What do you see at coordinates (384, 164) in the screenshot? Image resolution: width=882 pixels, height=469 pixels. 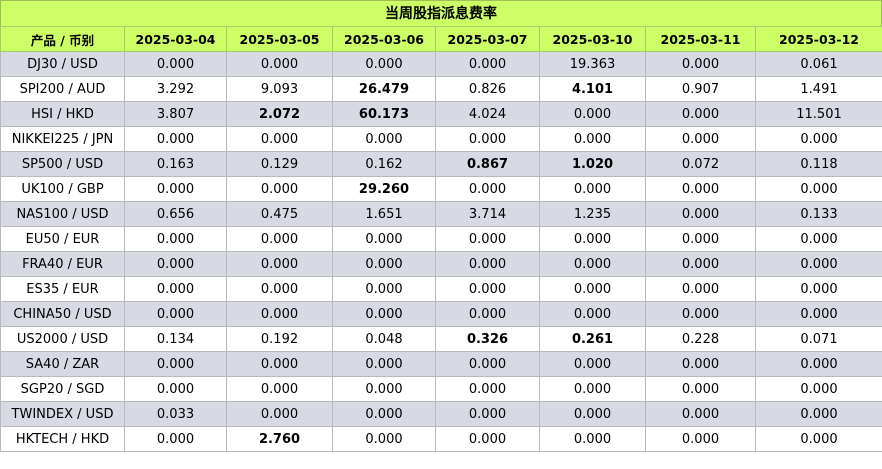 I see `rate-cell: 0.162` at bounding box center [384, 164].